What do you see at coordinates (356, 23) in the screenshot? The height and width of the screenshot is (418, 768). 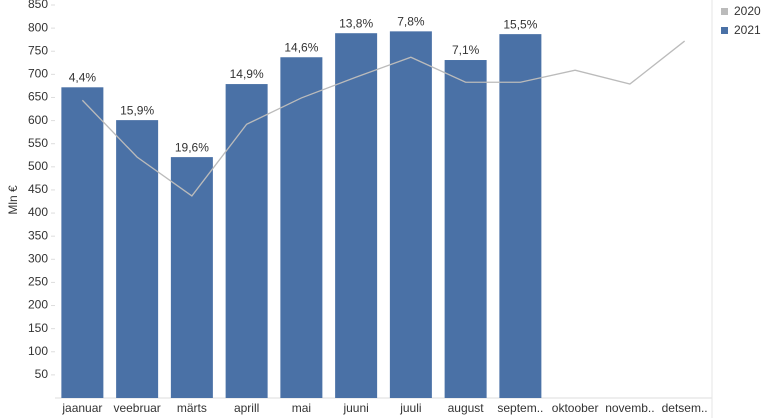 I see `bar-label: 13,8%` at bounding box center [356, 23].